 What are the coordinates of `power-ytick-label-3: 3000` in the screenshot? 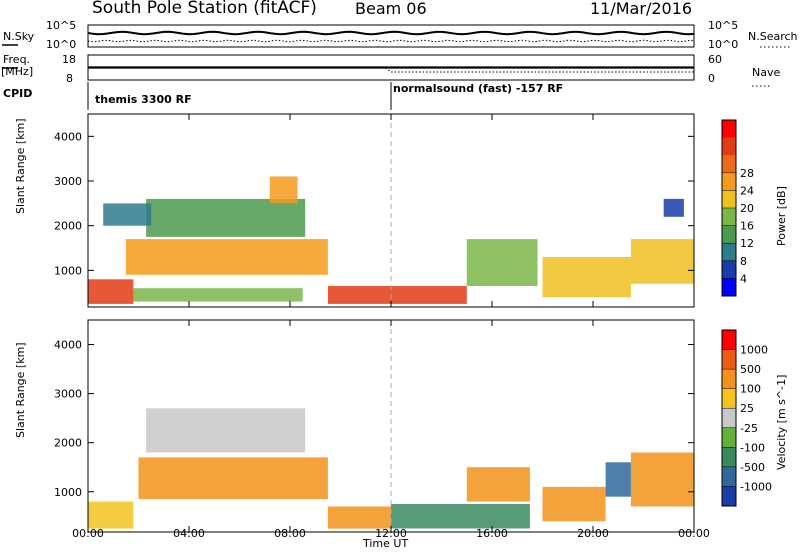 It's located at (68, 181).